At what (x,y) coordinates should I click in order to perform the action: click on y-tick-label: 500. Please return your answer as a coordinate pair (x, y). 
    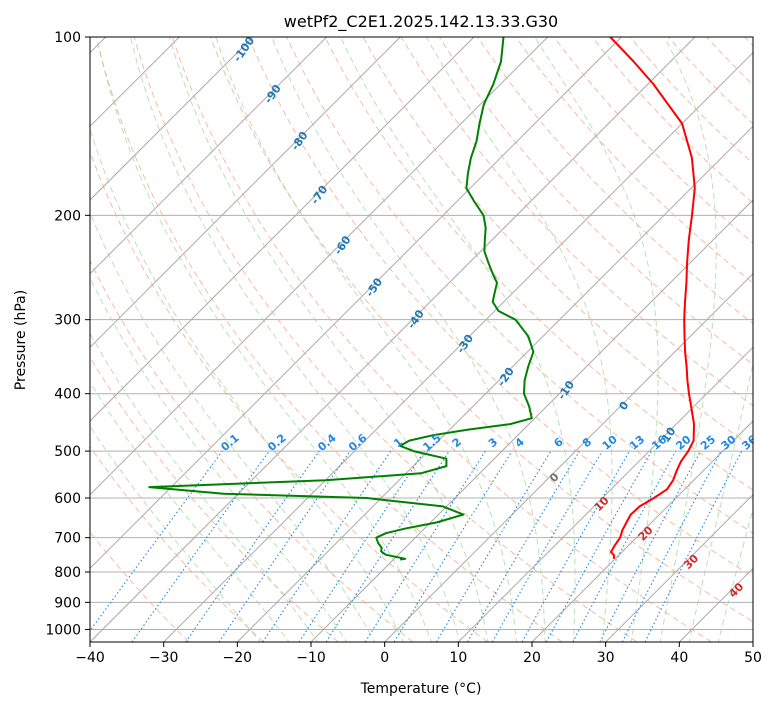
    Looking at the image, I should click on (67, 452).